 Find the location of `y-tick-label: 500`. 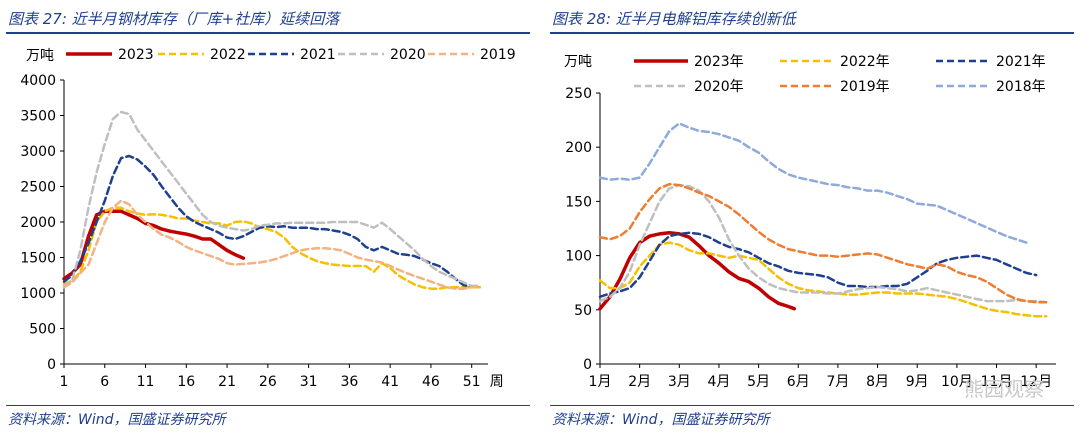

y-tick-label: 500 is located at coordinates (42, 330).